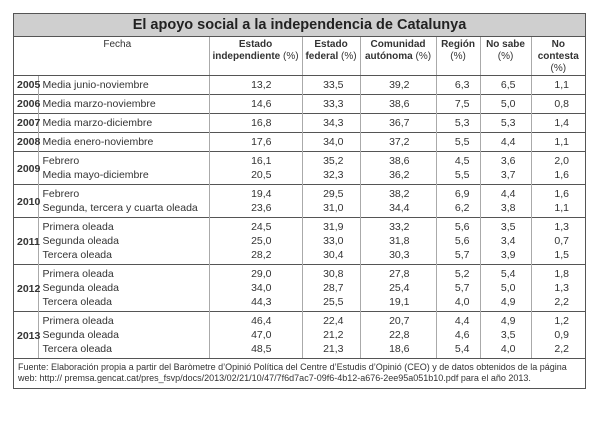  What do you see at coordinates (398, 350) in the screenshot?
I see `value-cell: 18,6` at bounding box center [398, 350].